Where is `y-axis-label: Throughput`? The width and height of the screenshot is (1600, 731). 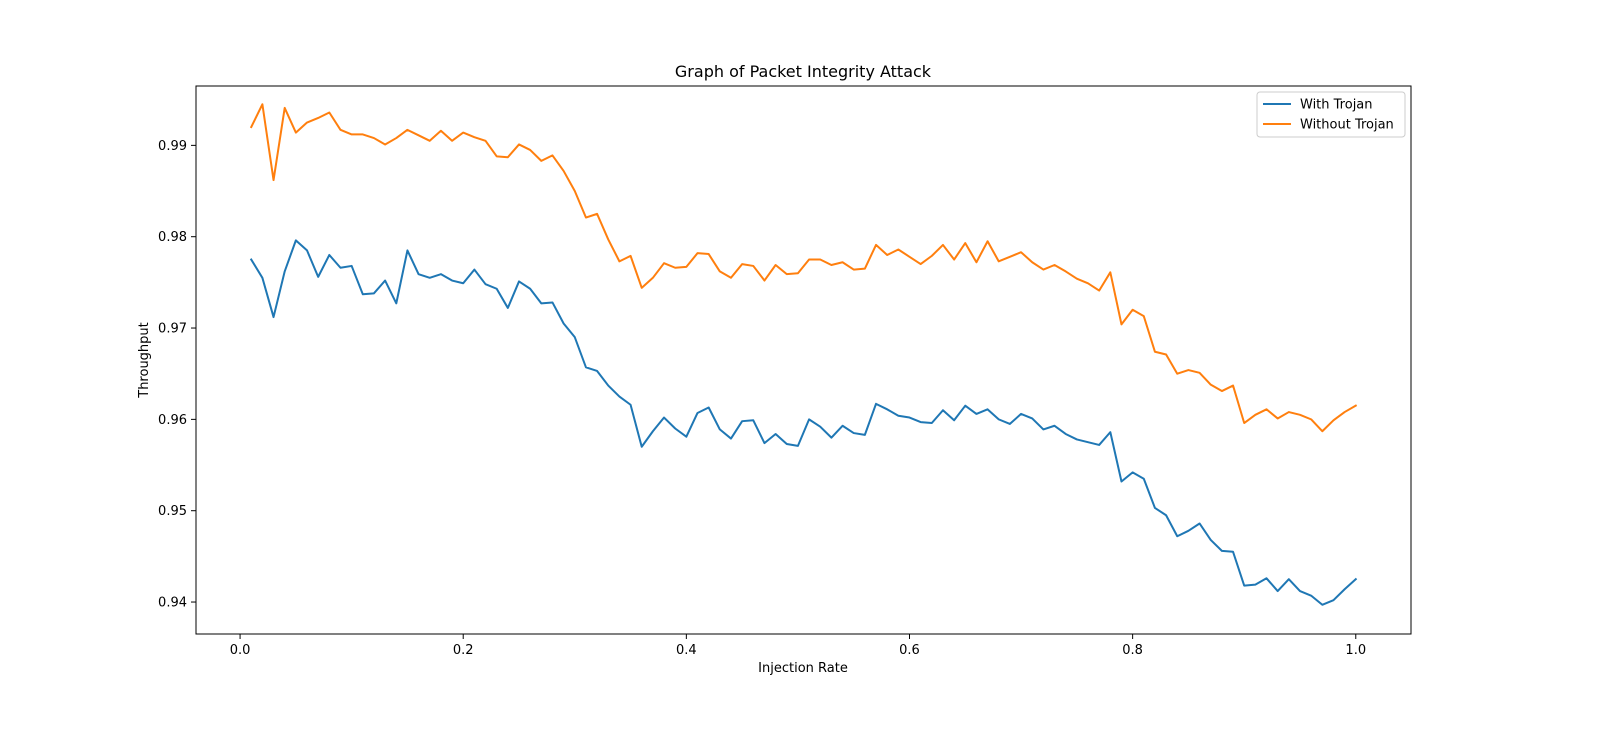
y-axis-label: Throughput is located at coordinates (144, 360).